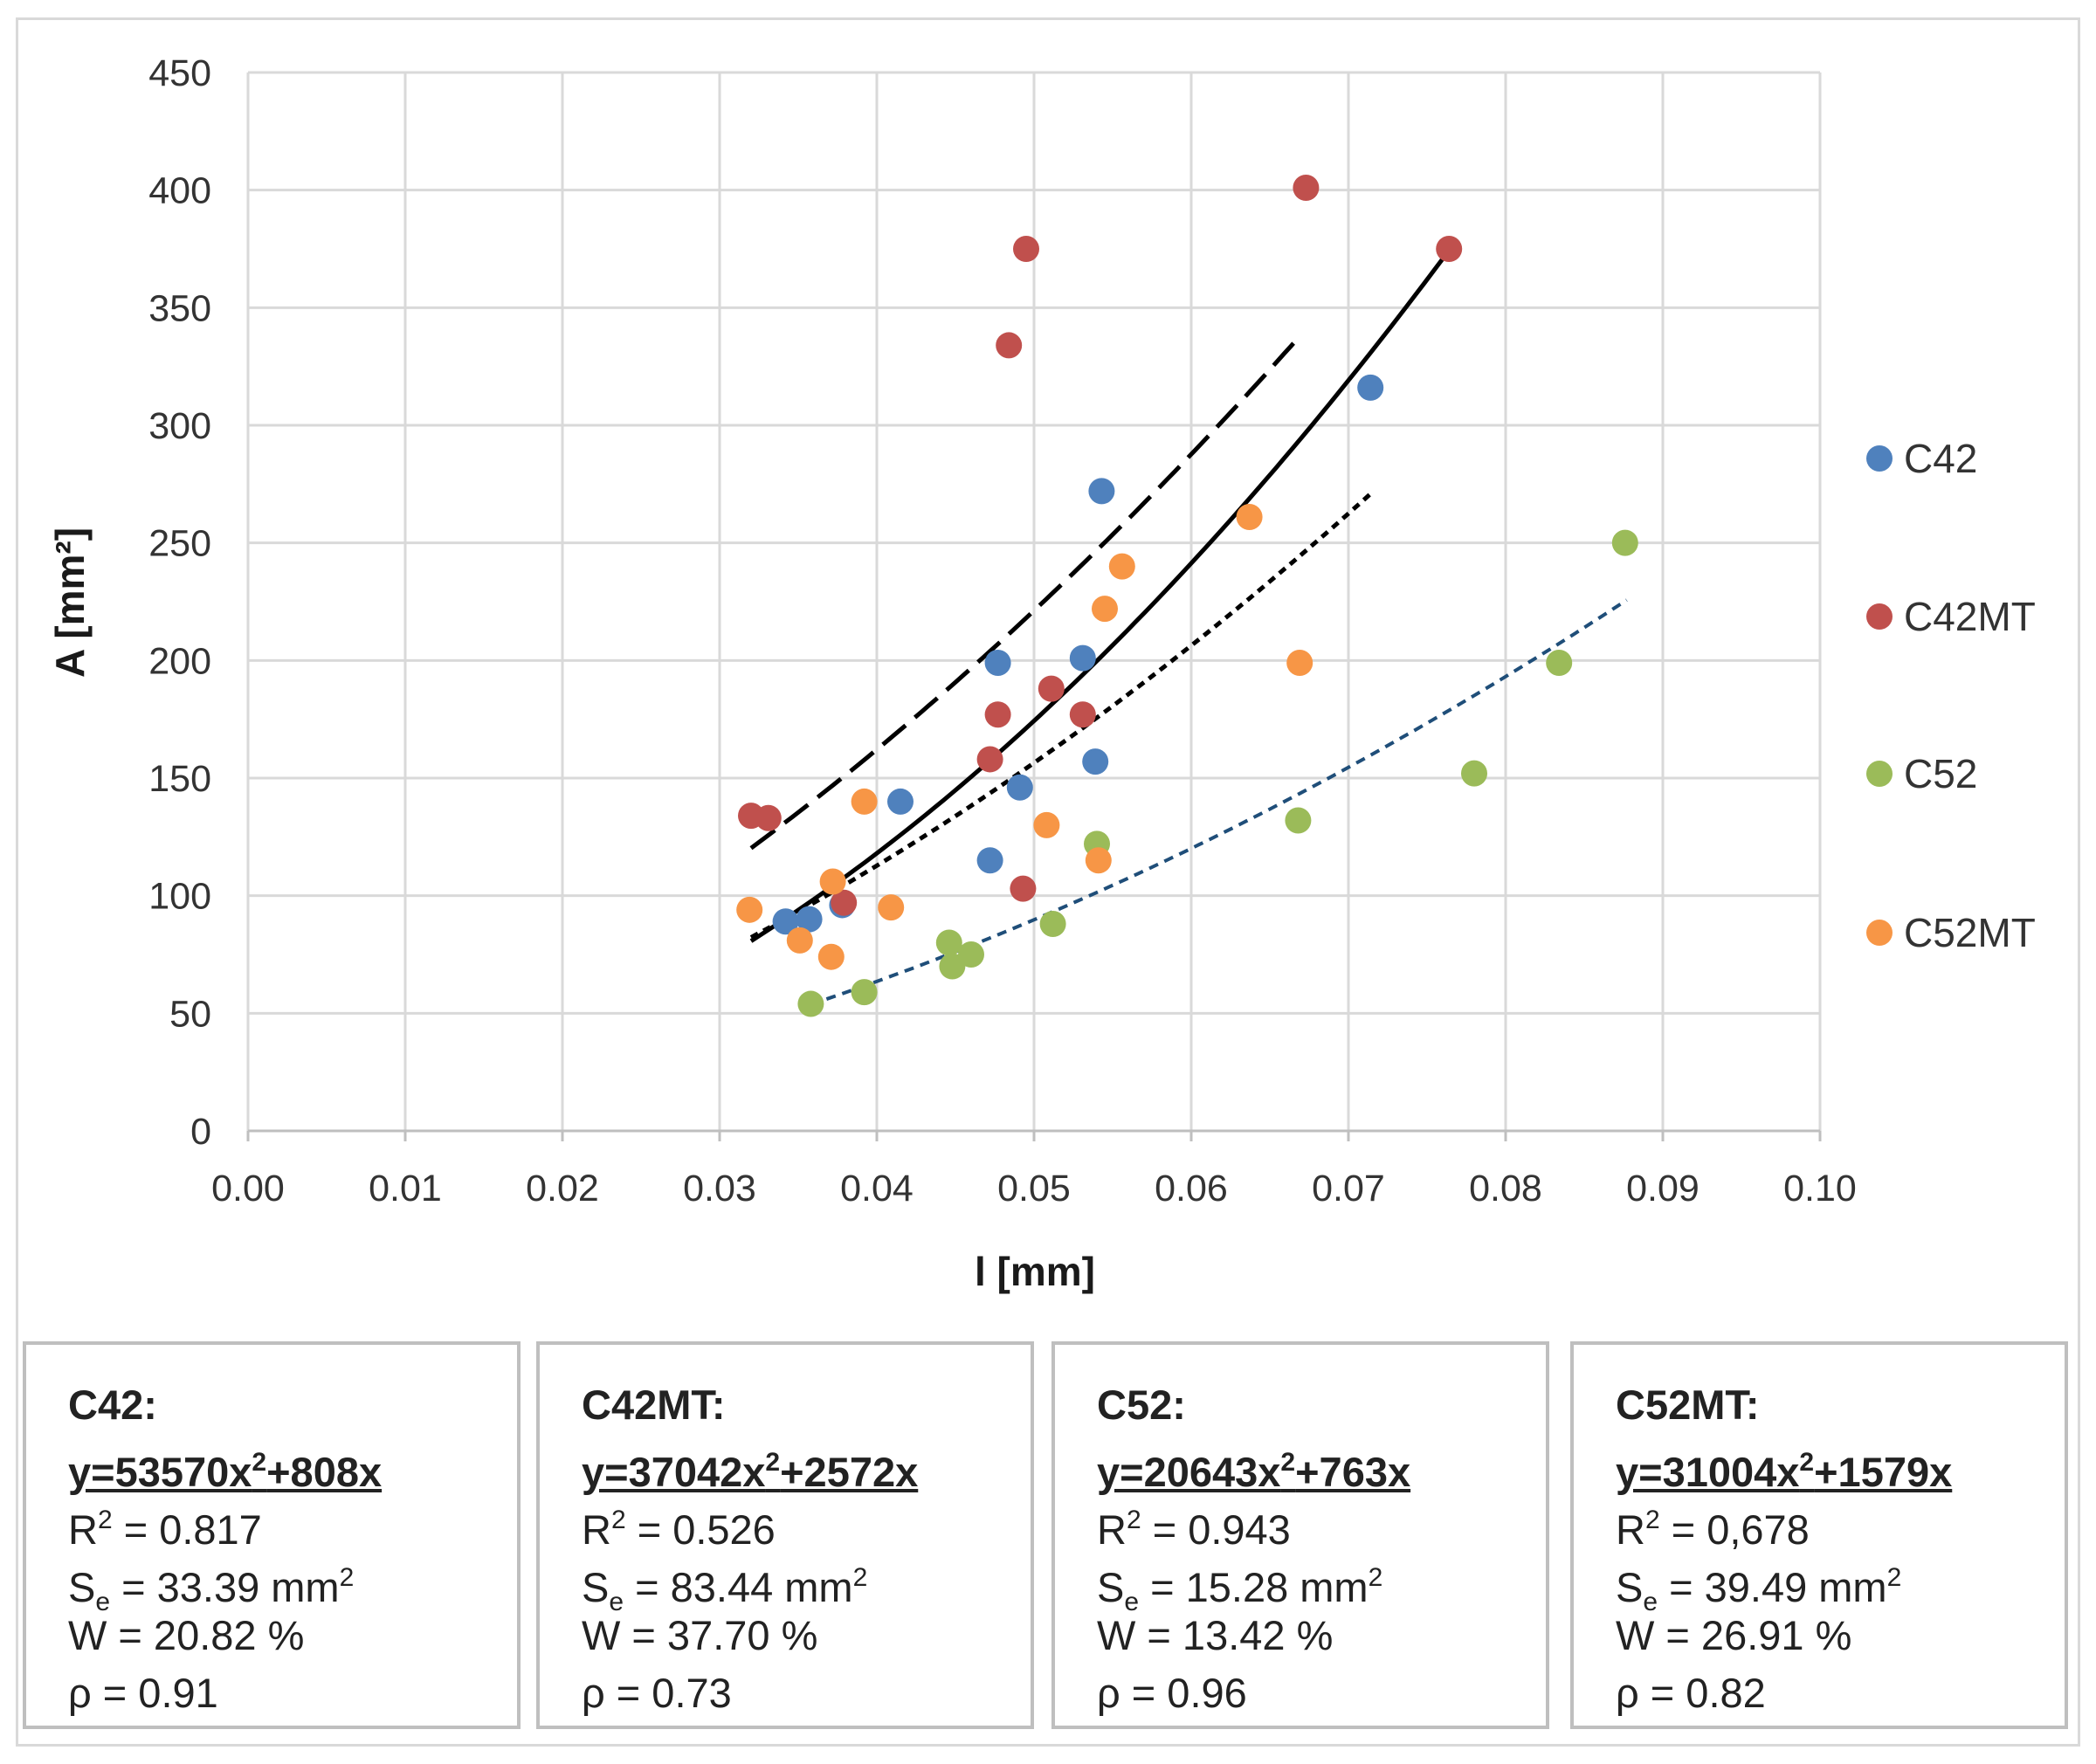 The height and width of the screenshot is (1764, 2096). Describe the element at coordinates (1921, 773) in the screenshot. I see `legend-item-c52: C52` at that location.